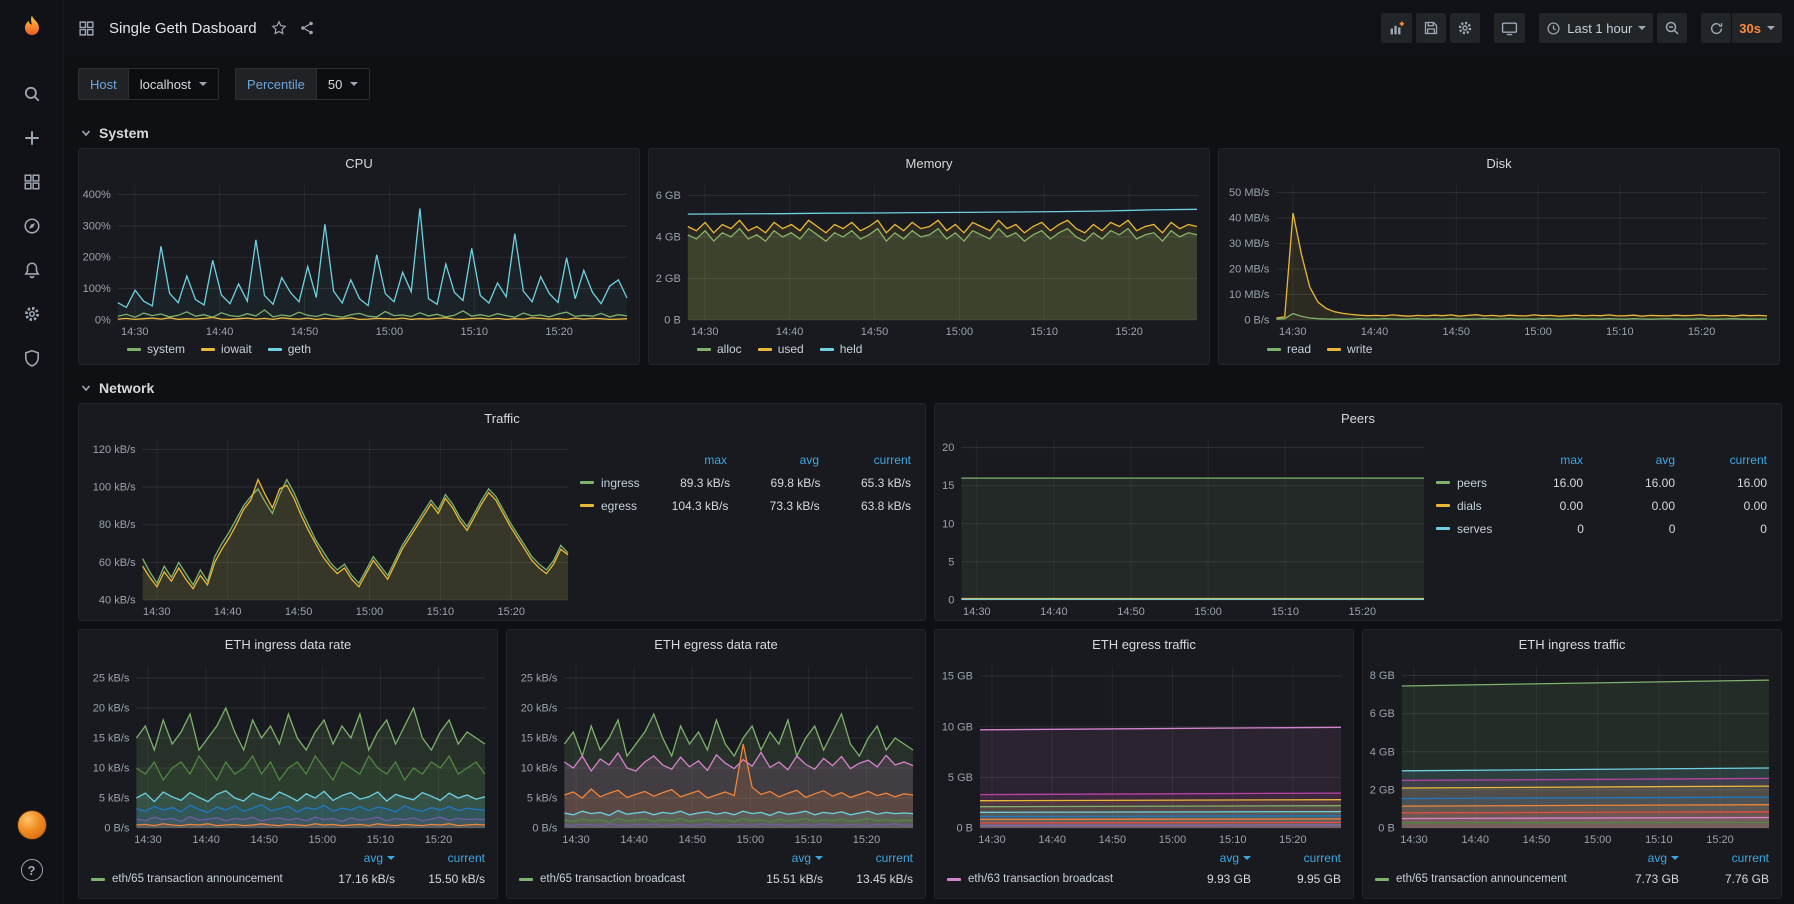 The image size is (1794, 904). Describe the element at coordinates (86, 28) in the screenshot. I see `apps-grid-icon` at that location.